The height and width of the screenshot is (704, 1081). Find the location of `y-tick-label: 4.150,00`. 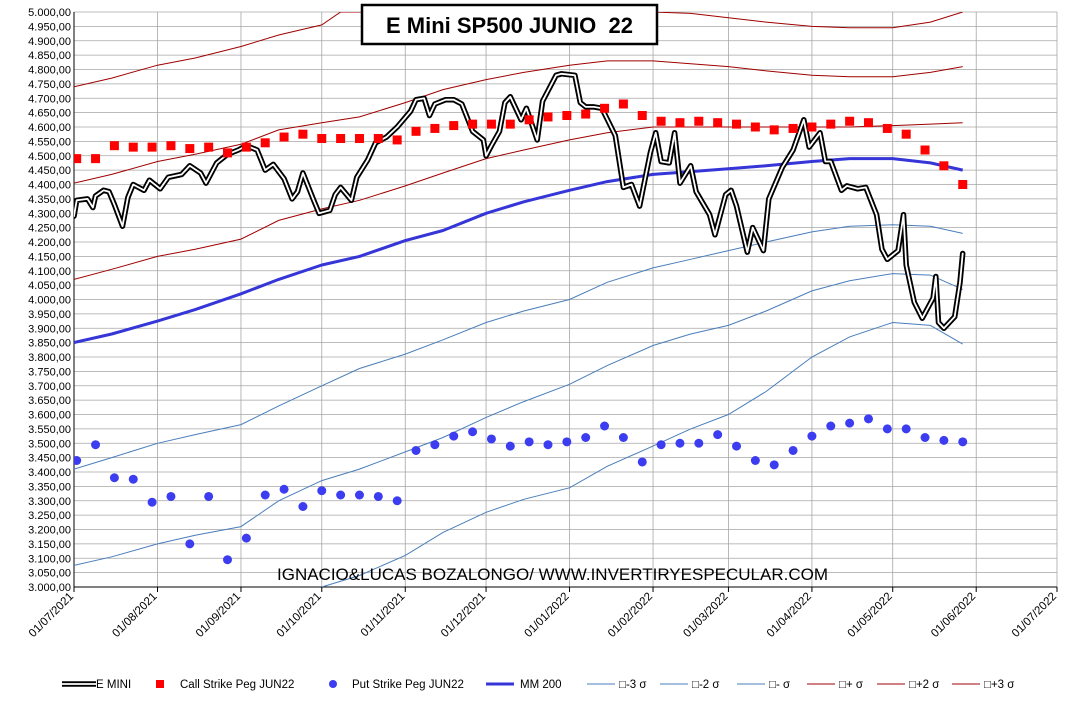

y-tick-label: 4.150,00 is located at coordinates (49, 257).